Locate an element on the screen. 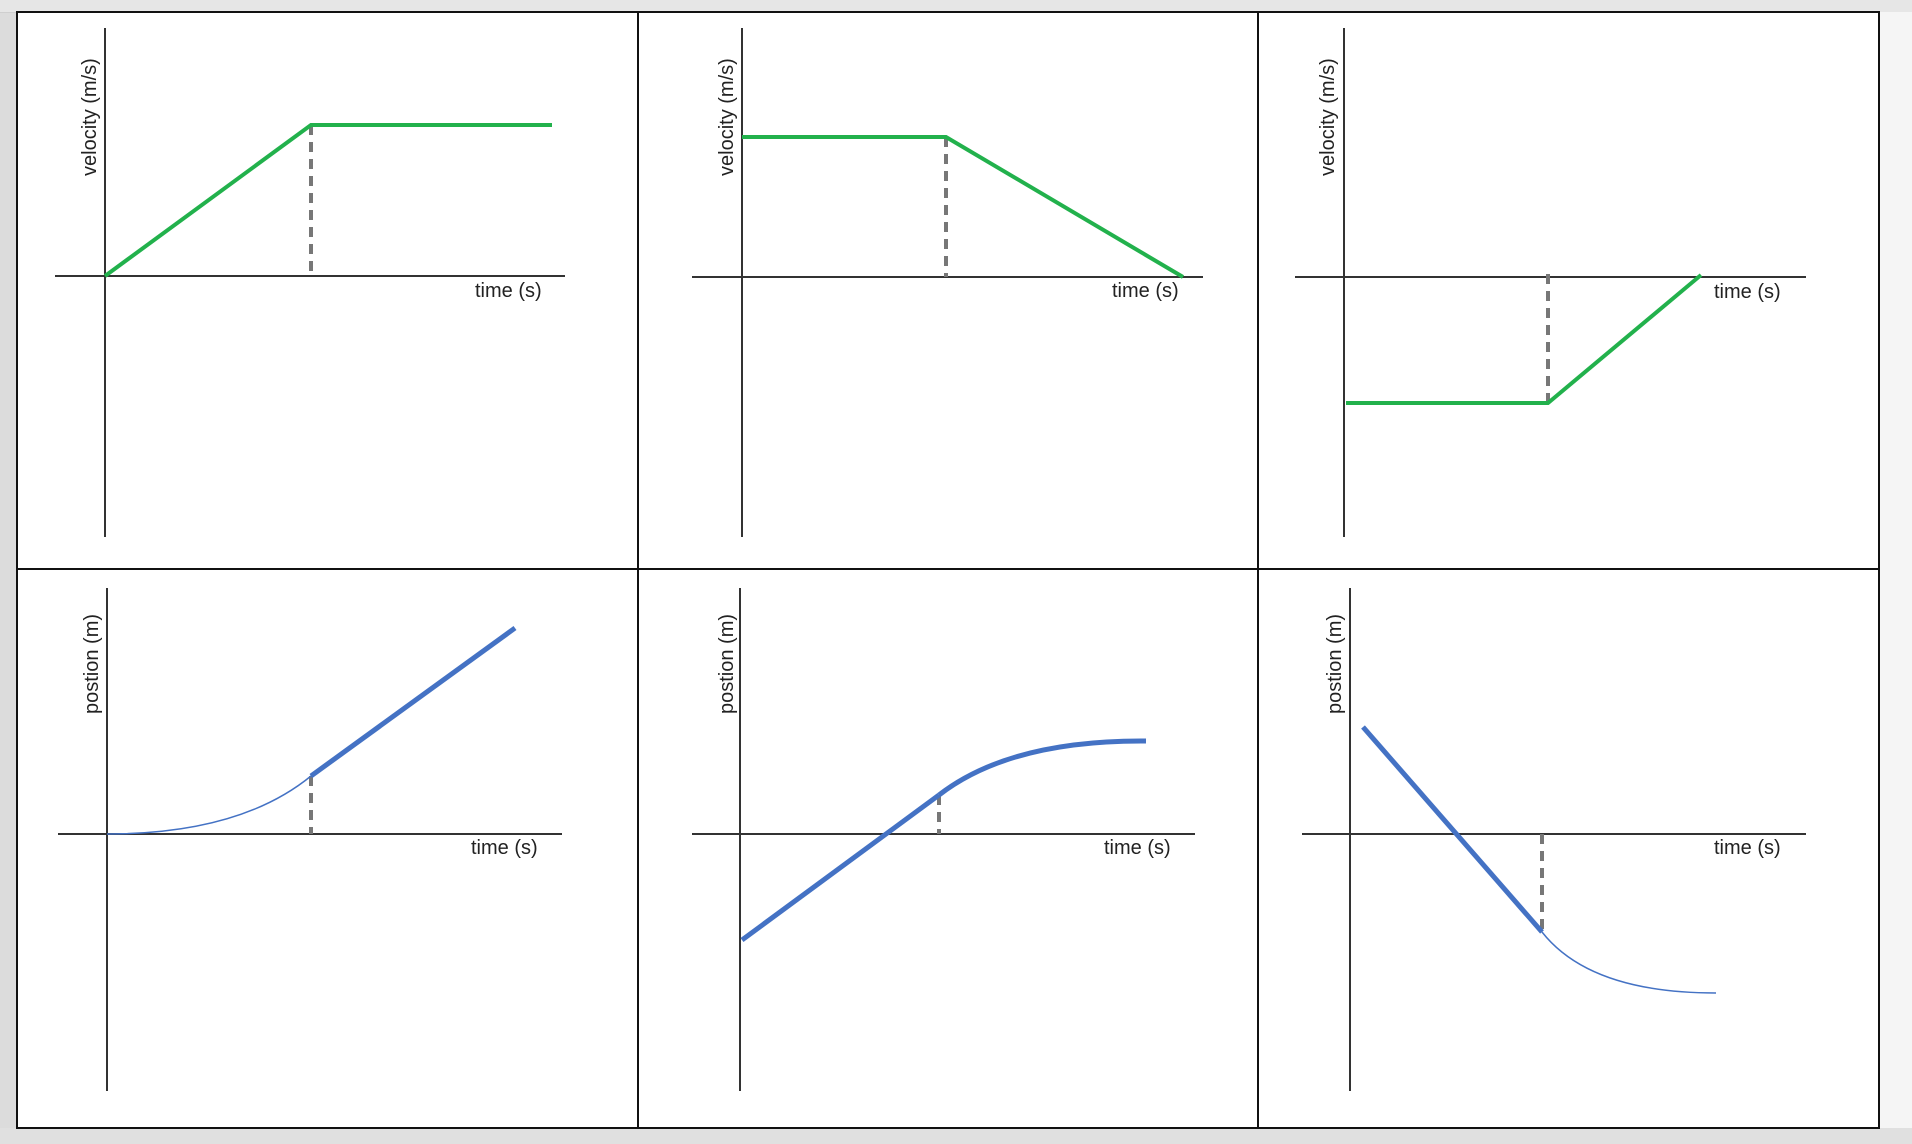  panel-velocity-2: time (s) velocity (m/s) is located at coordinates (947, 282).